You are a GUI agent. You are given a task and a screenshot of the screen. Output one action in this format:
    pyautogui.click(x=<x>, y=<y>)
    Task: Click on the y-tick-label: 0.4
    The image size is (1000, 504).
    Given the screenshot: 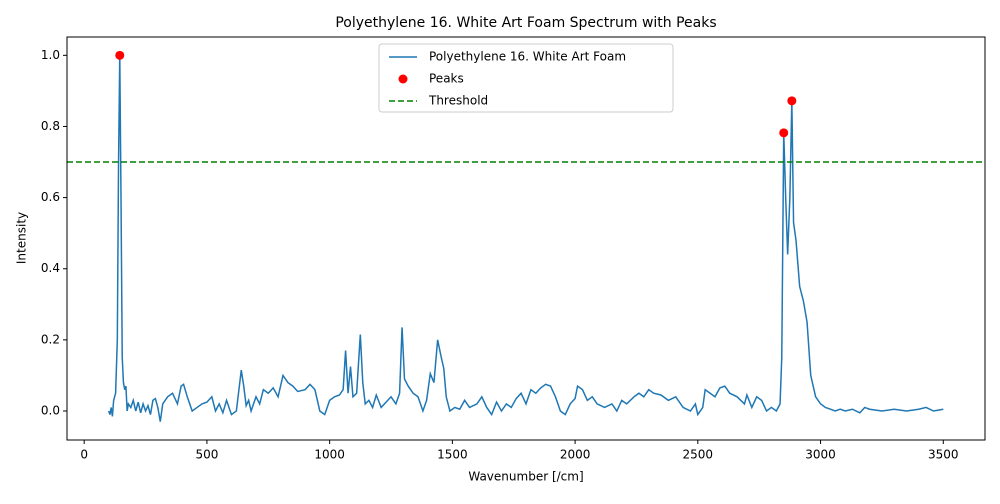 What is the action you would take?
    pyautogui.click(x=50, y=268)
    